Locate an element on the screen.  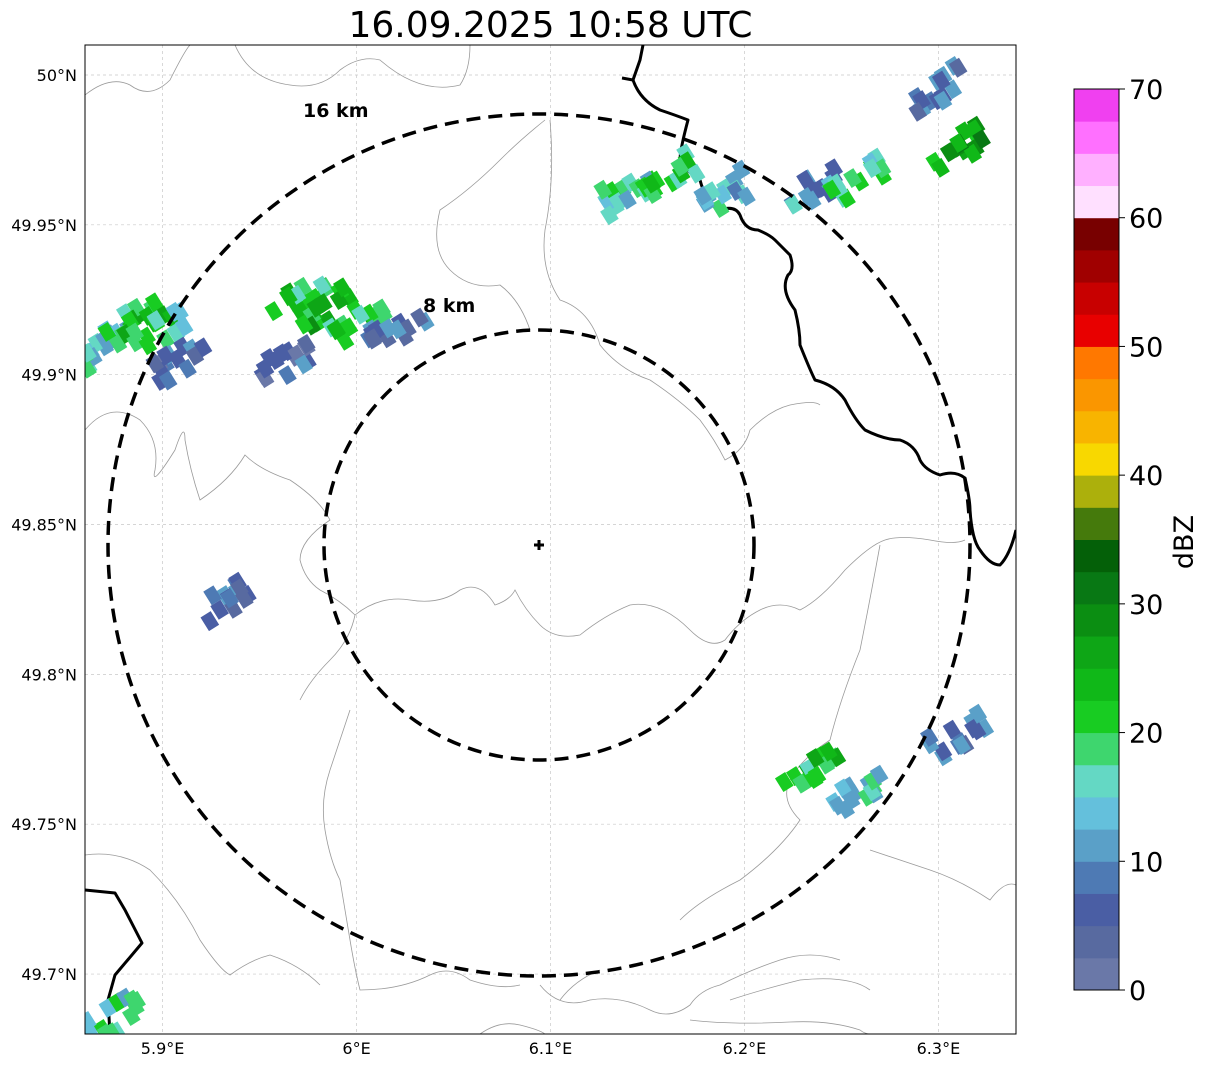
colorbar-label: dBZ is located at coordinates (1184, 542).